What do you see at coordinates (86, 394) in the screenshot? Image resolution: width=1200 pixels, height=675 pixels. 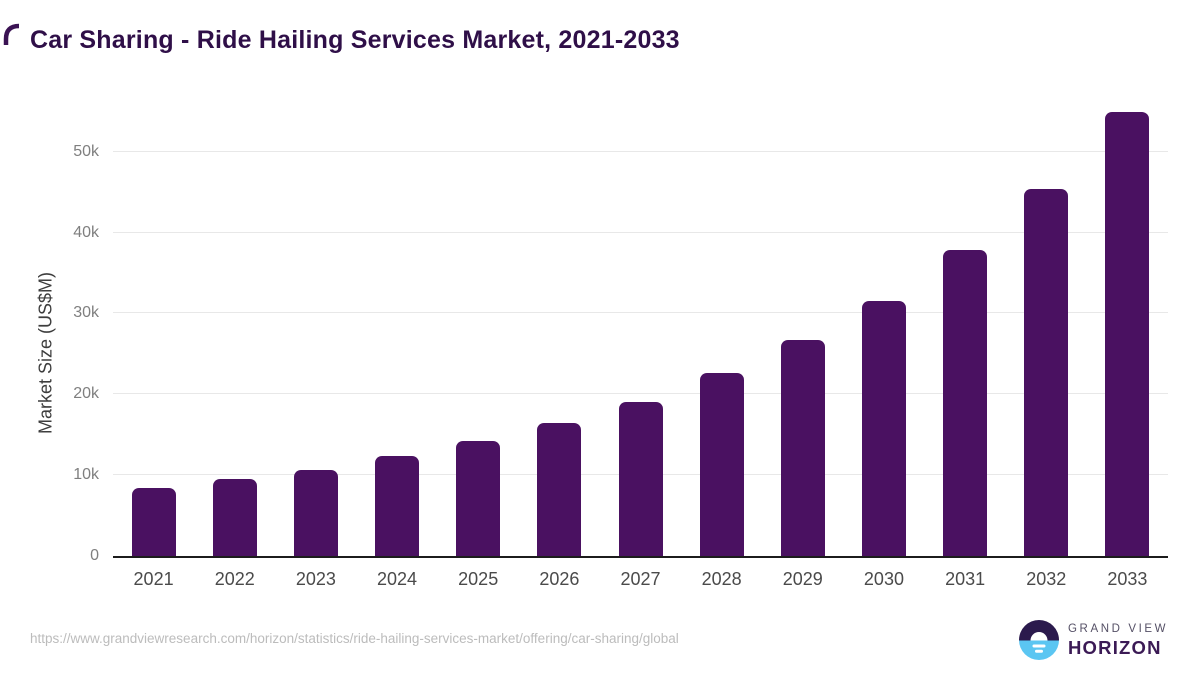 I see `y-tick-label-20k: 20k` at bounding box center [86, 394].